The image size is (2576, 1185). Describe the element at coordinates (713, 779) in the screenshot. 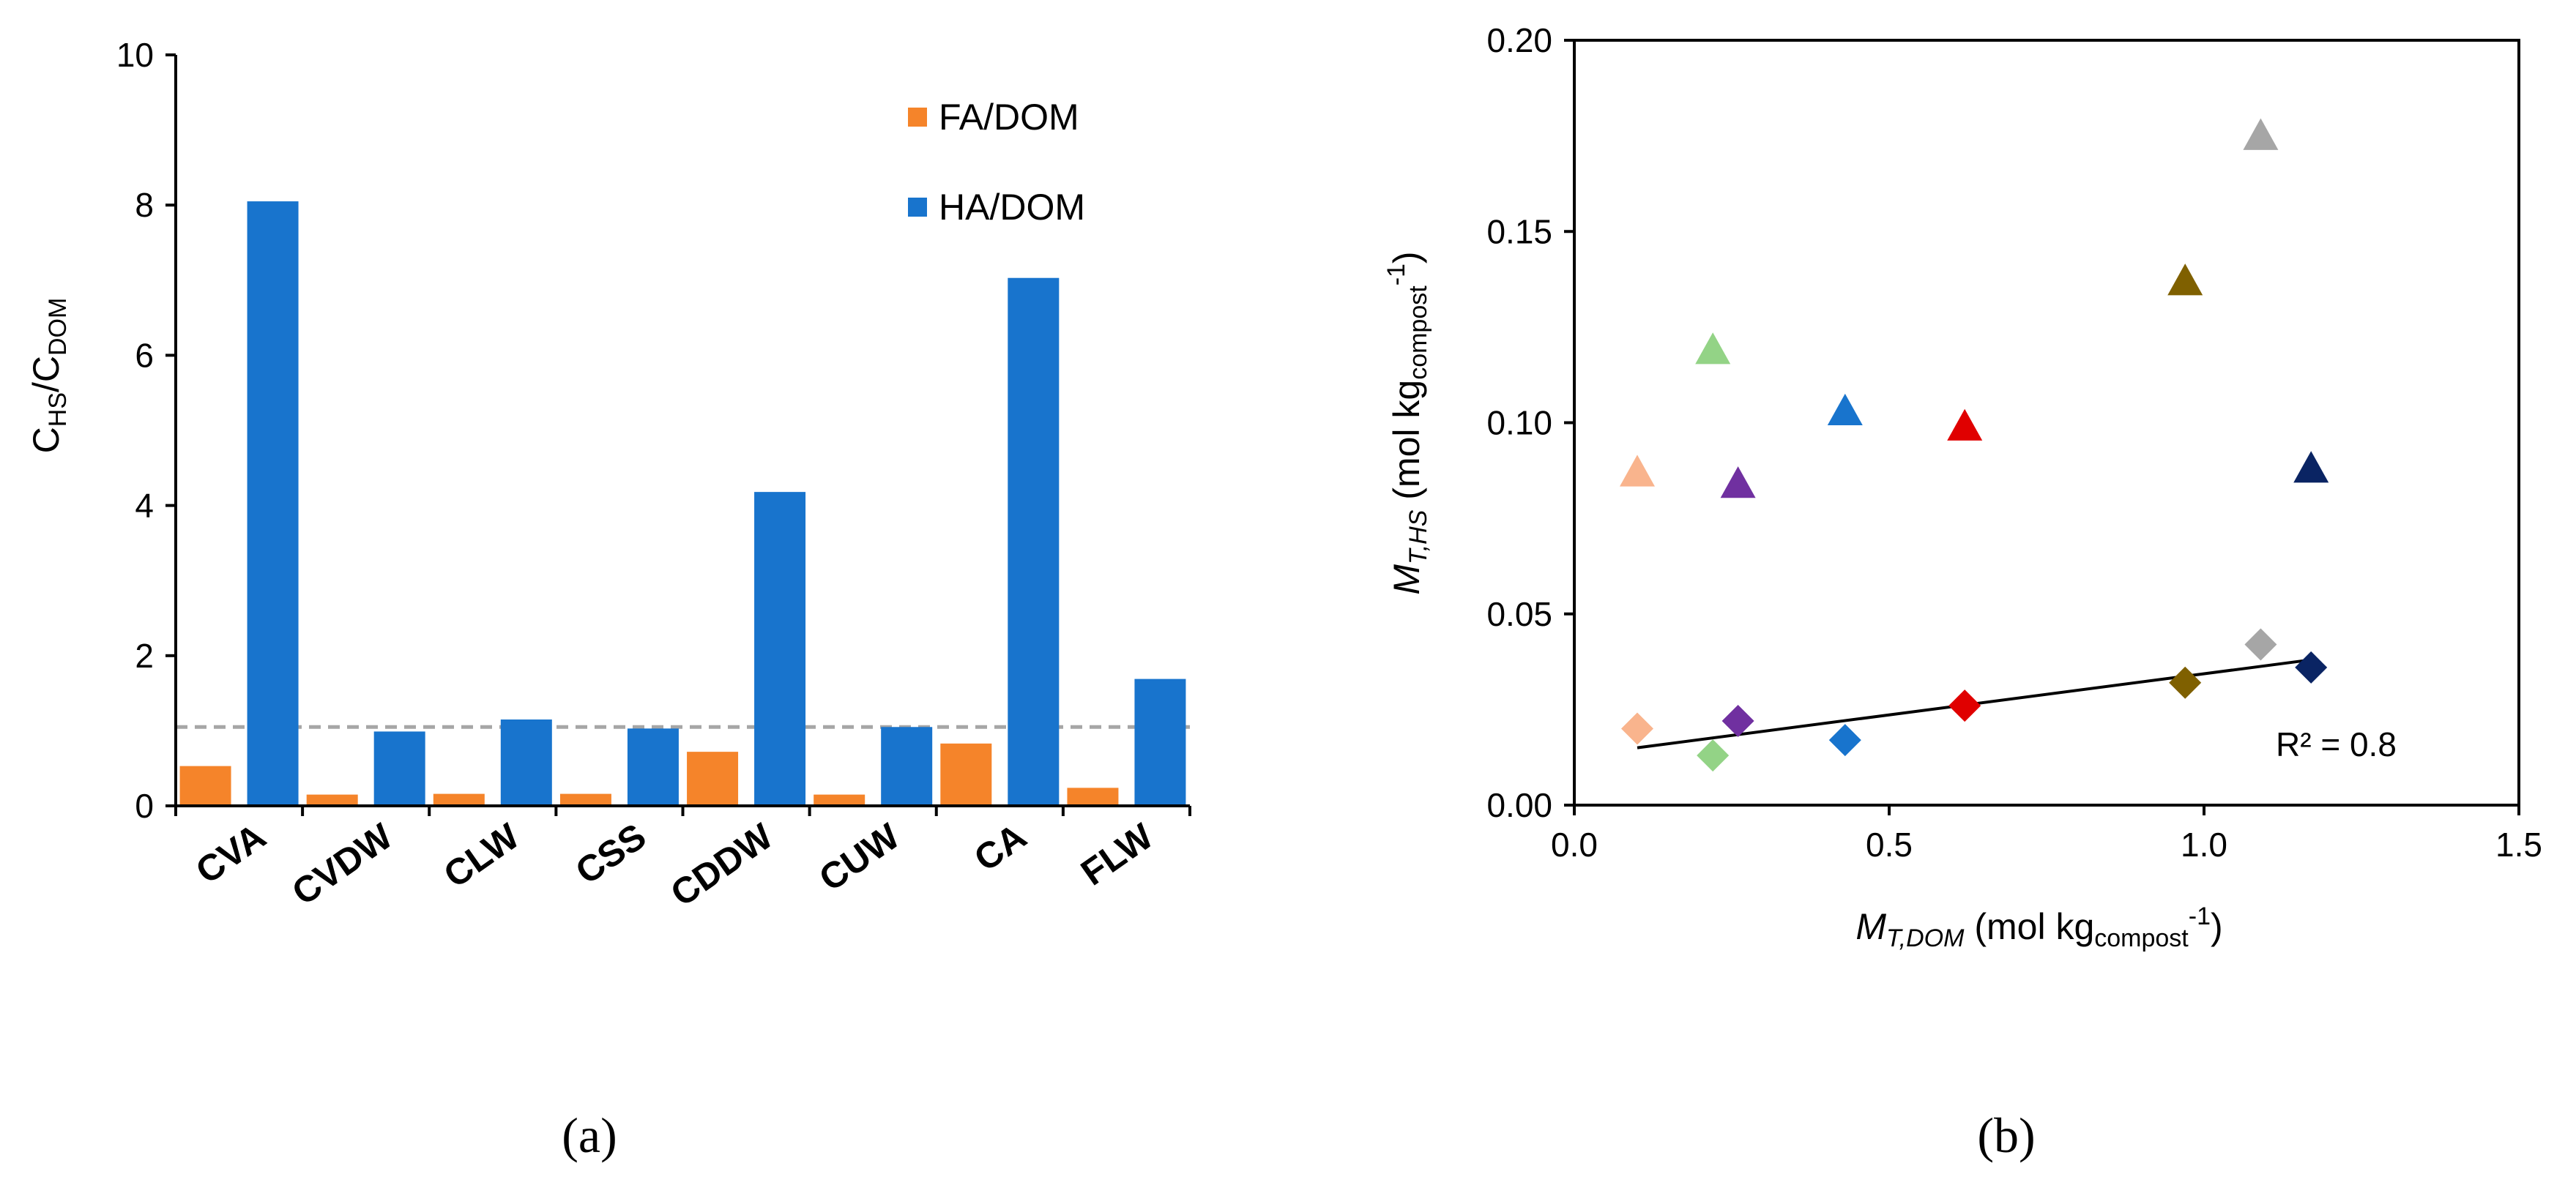

I see `bar-cddw-fa-dom` at that location.